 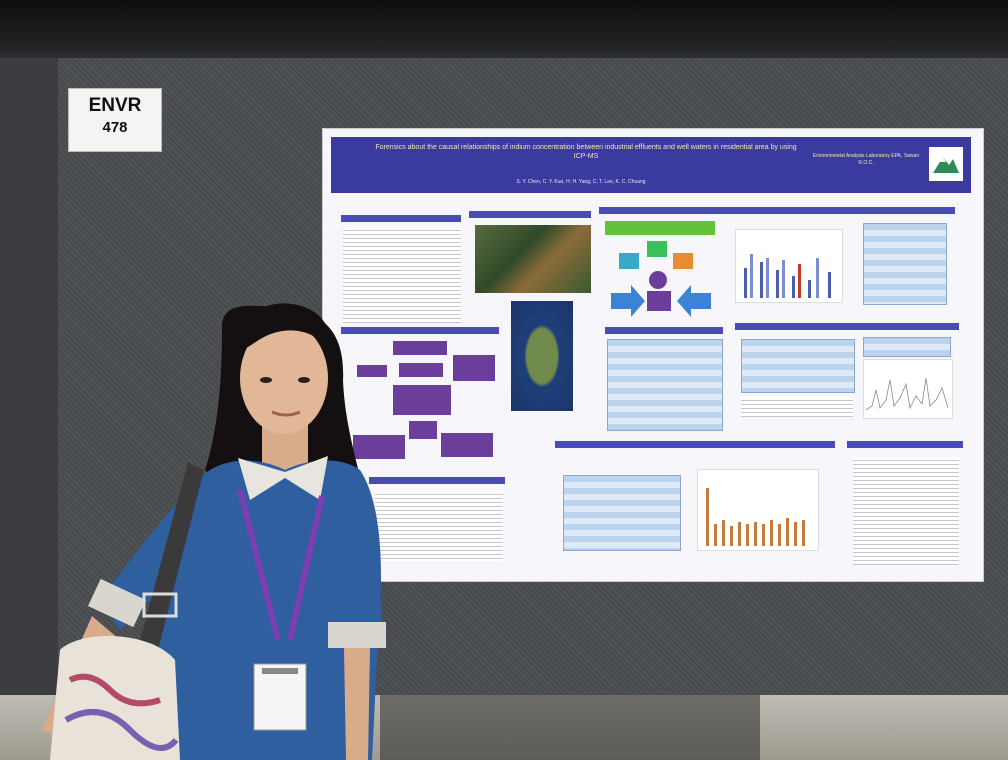 What do you see at coordinates (777, 210) in the screenshot?
I see `section-header-analysis` at bounding box center [777, 210].